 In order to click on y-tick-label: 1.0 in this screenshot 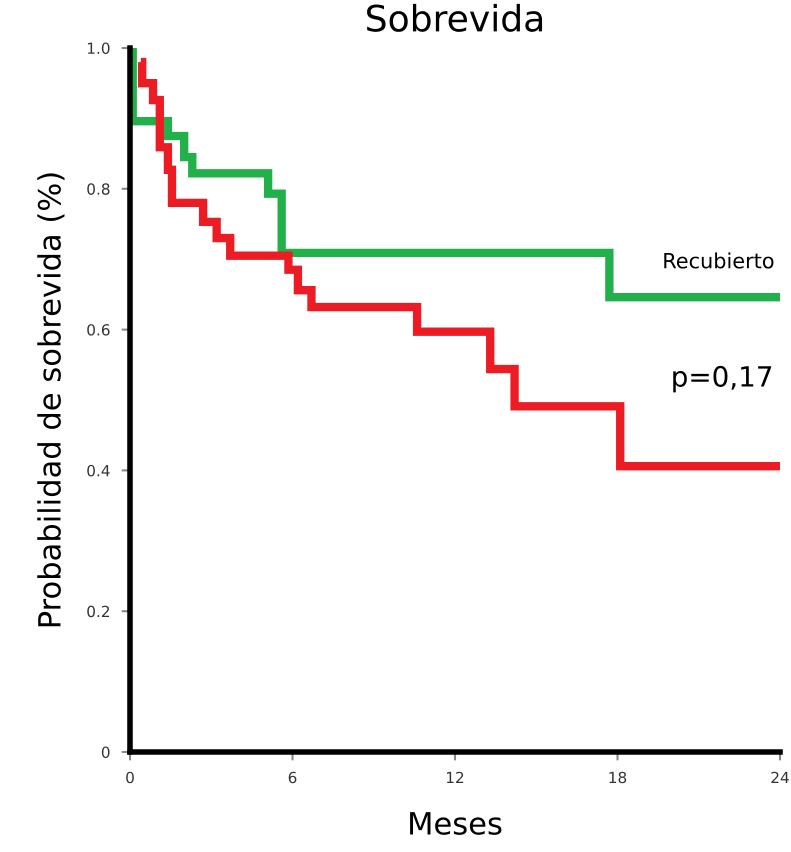, I will do `click(99, 48)`.